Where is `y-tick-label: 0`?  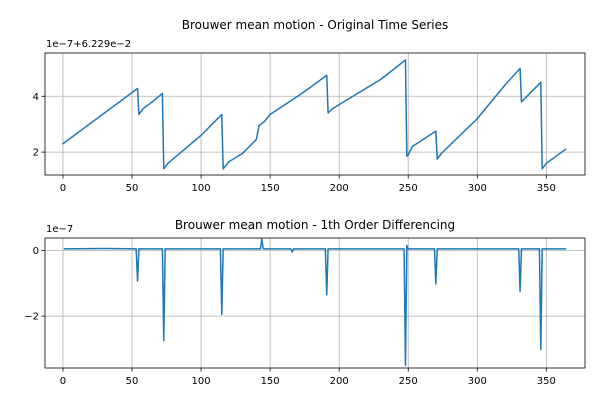 y-tick-label: 0 is located at coordinates (36, 251).